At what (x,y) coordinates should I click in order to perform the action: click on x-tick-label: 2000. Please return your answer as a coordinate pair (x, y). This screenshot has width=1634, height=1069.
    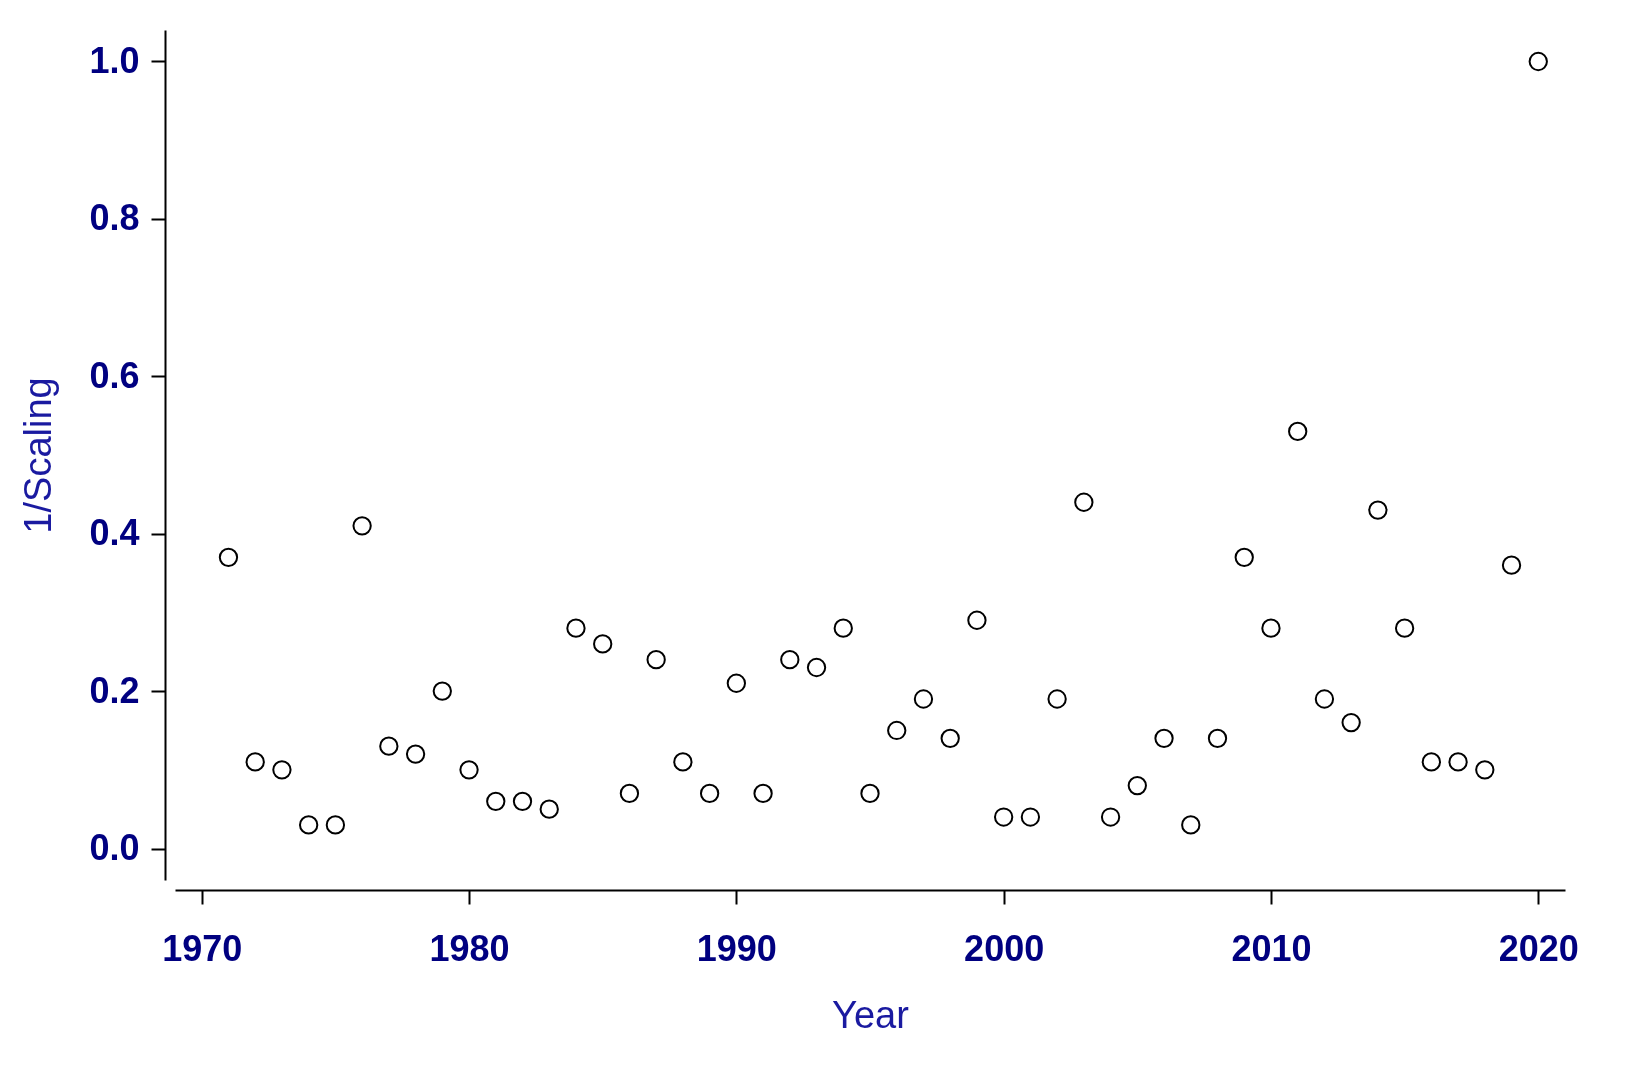
    Looking at the image, I should click on (1004, 948).